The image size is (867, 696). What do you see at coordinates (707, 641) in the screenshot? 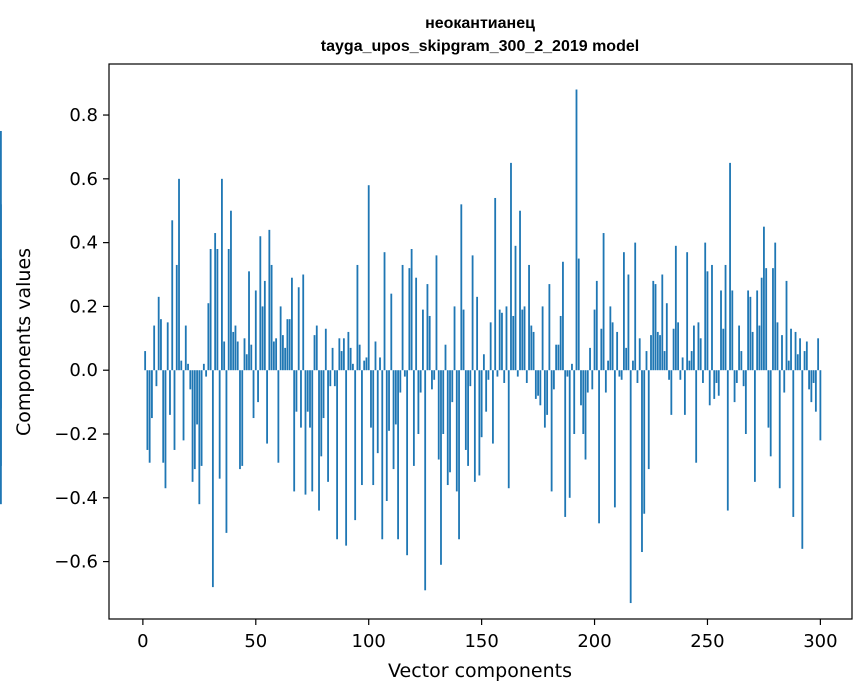
I see `x-tick-label: 250` at bounding box center [707, 641].